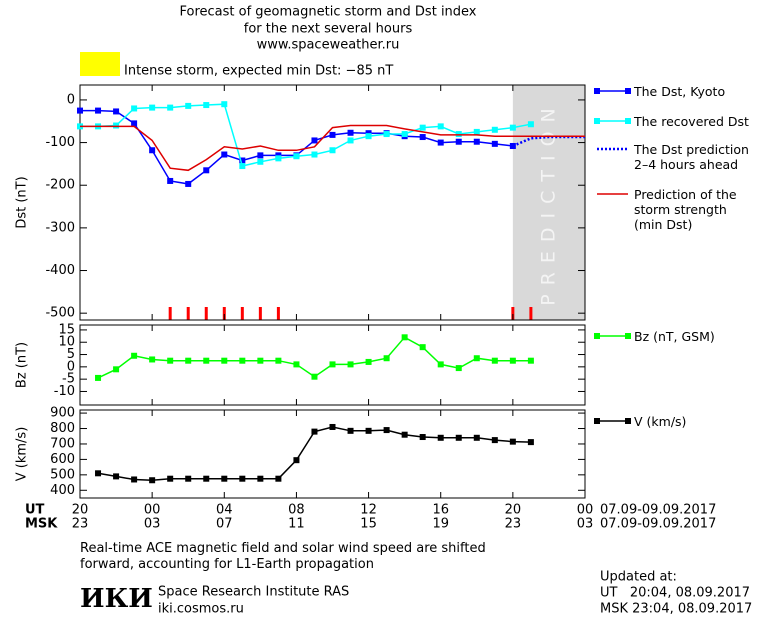  What do you see at coordinates (62, 490) in the screenshot?
I see `y-tick-label: 400` at bounding box center [62, 490].